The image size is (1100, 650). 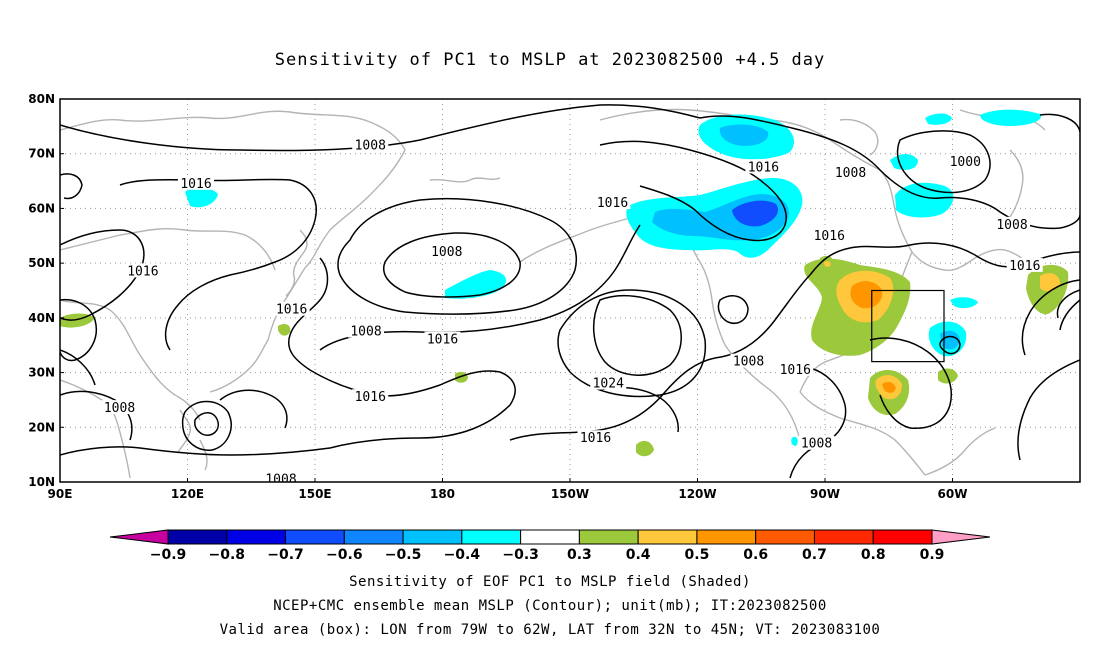 What do you see at coordinates (1010, 117) in the screenshot?
I see `shade-cyan-scand` at bounding box center [1010, 117].